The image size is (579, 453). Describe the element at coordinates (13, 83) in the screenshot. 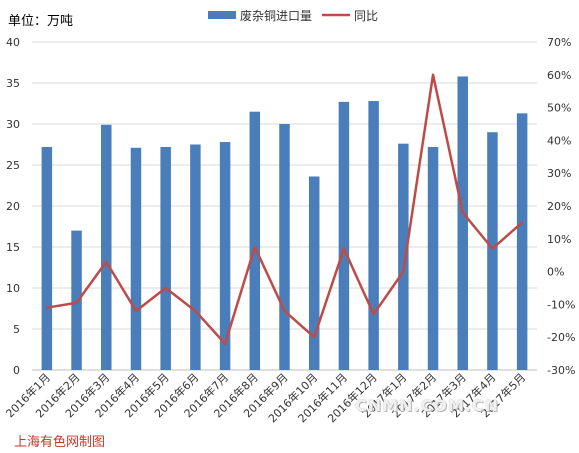

I see `y-left-tick-label: 35` at that location.